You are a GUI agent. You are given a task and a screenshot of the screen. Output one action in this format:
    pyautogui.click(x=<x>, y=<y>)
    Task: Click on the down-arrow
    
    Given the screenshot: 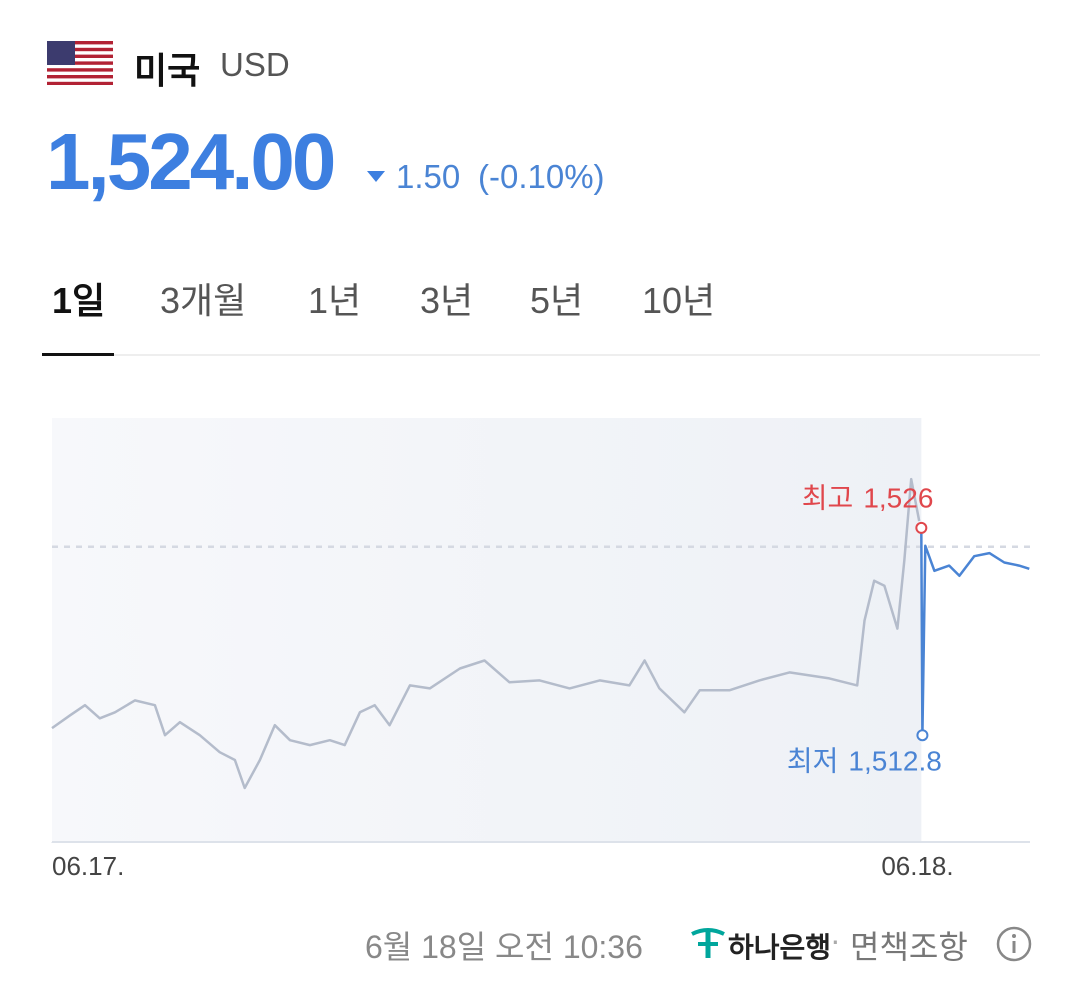 What is the action you would take?
    pyautogui.click(x=376, y=176)
    